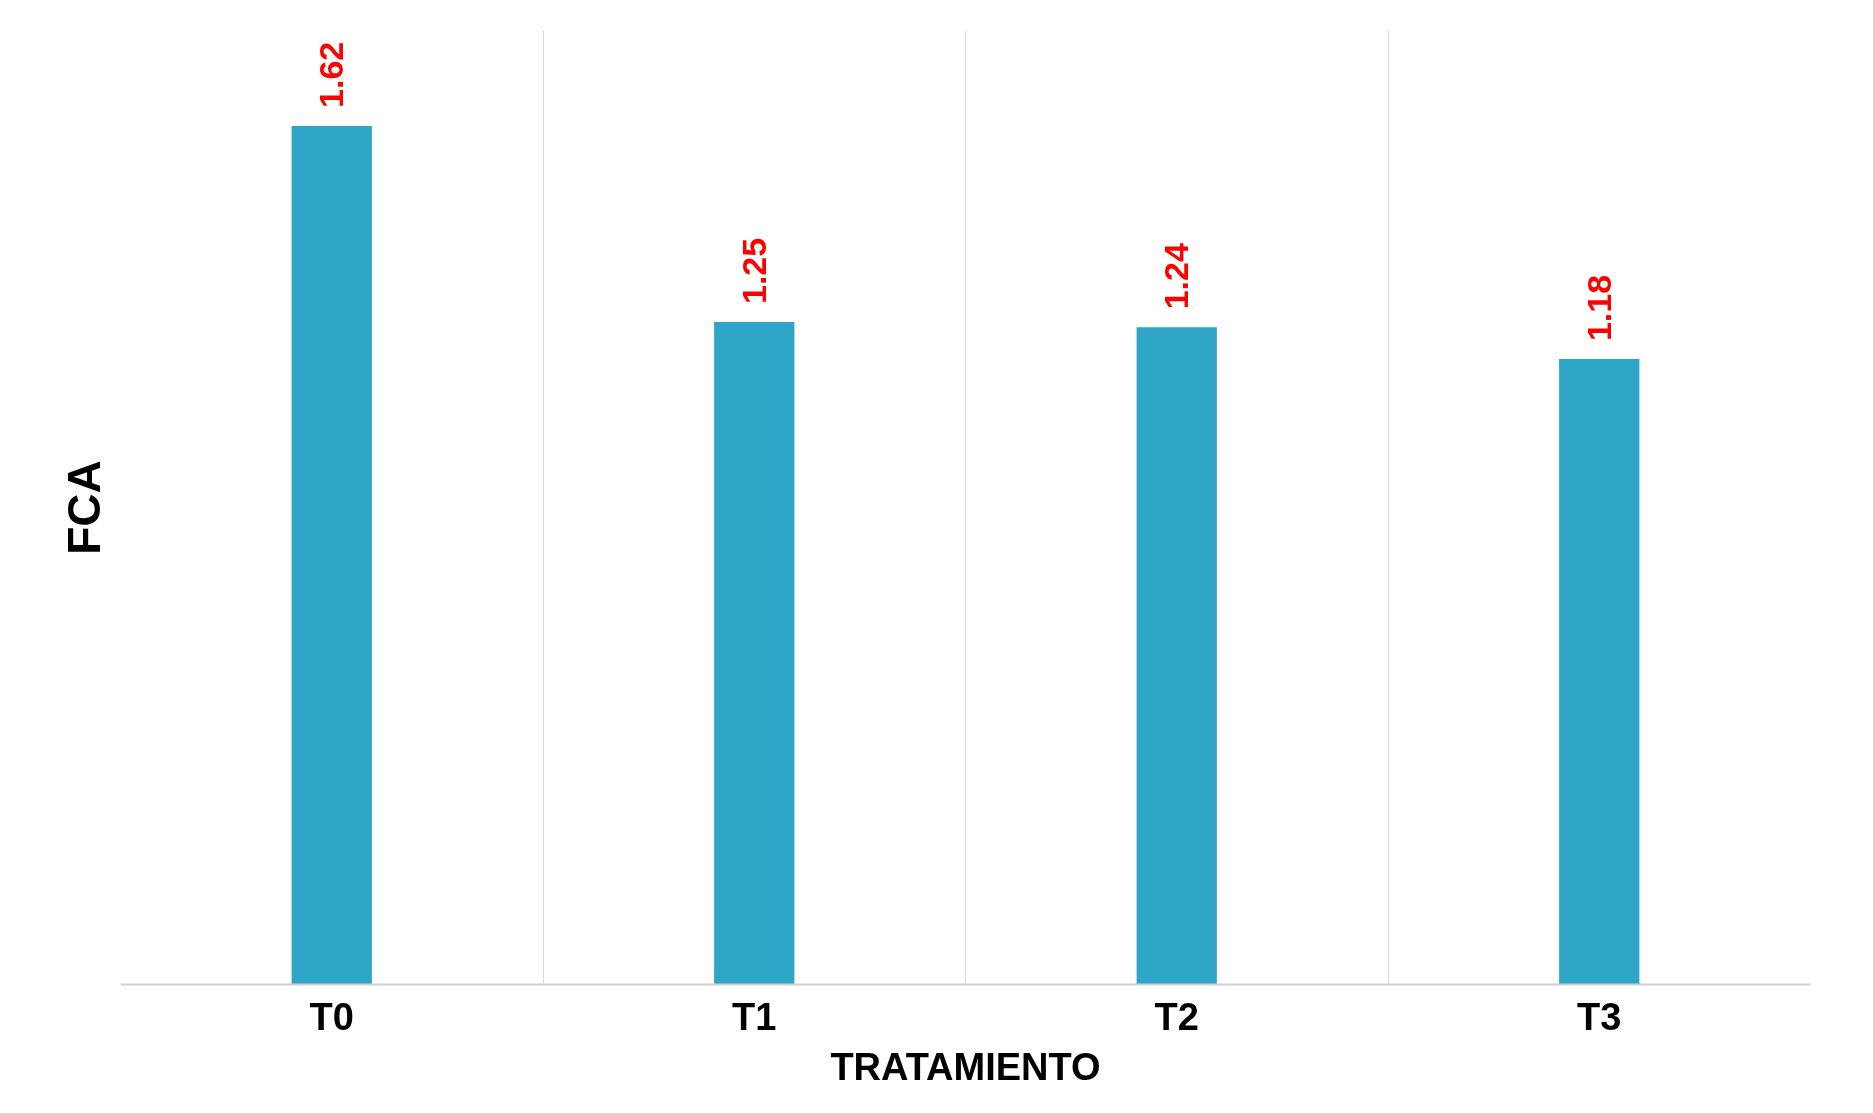 This screenshot has width=1873, height=1113. I want to click on data-label: 1.18, so click(1598, 308).